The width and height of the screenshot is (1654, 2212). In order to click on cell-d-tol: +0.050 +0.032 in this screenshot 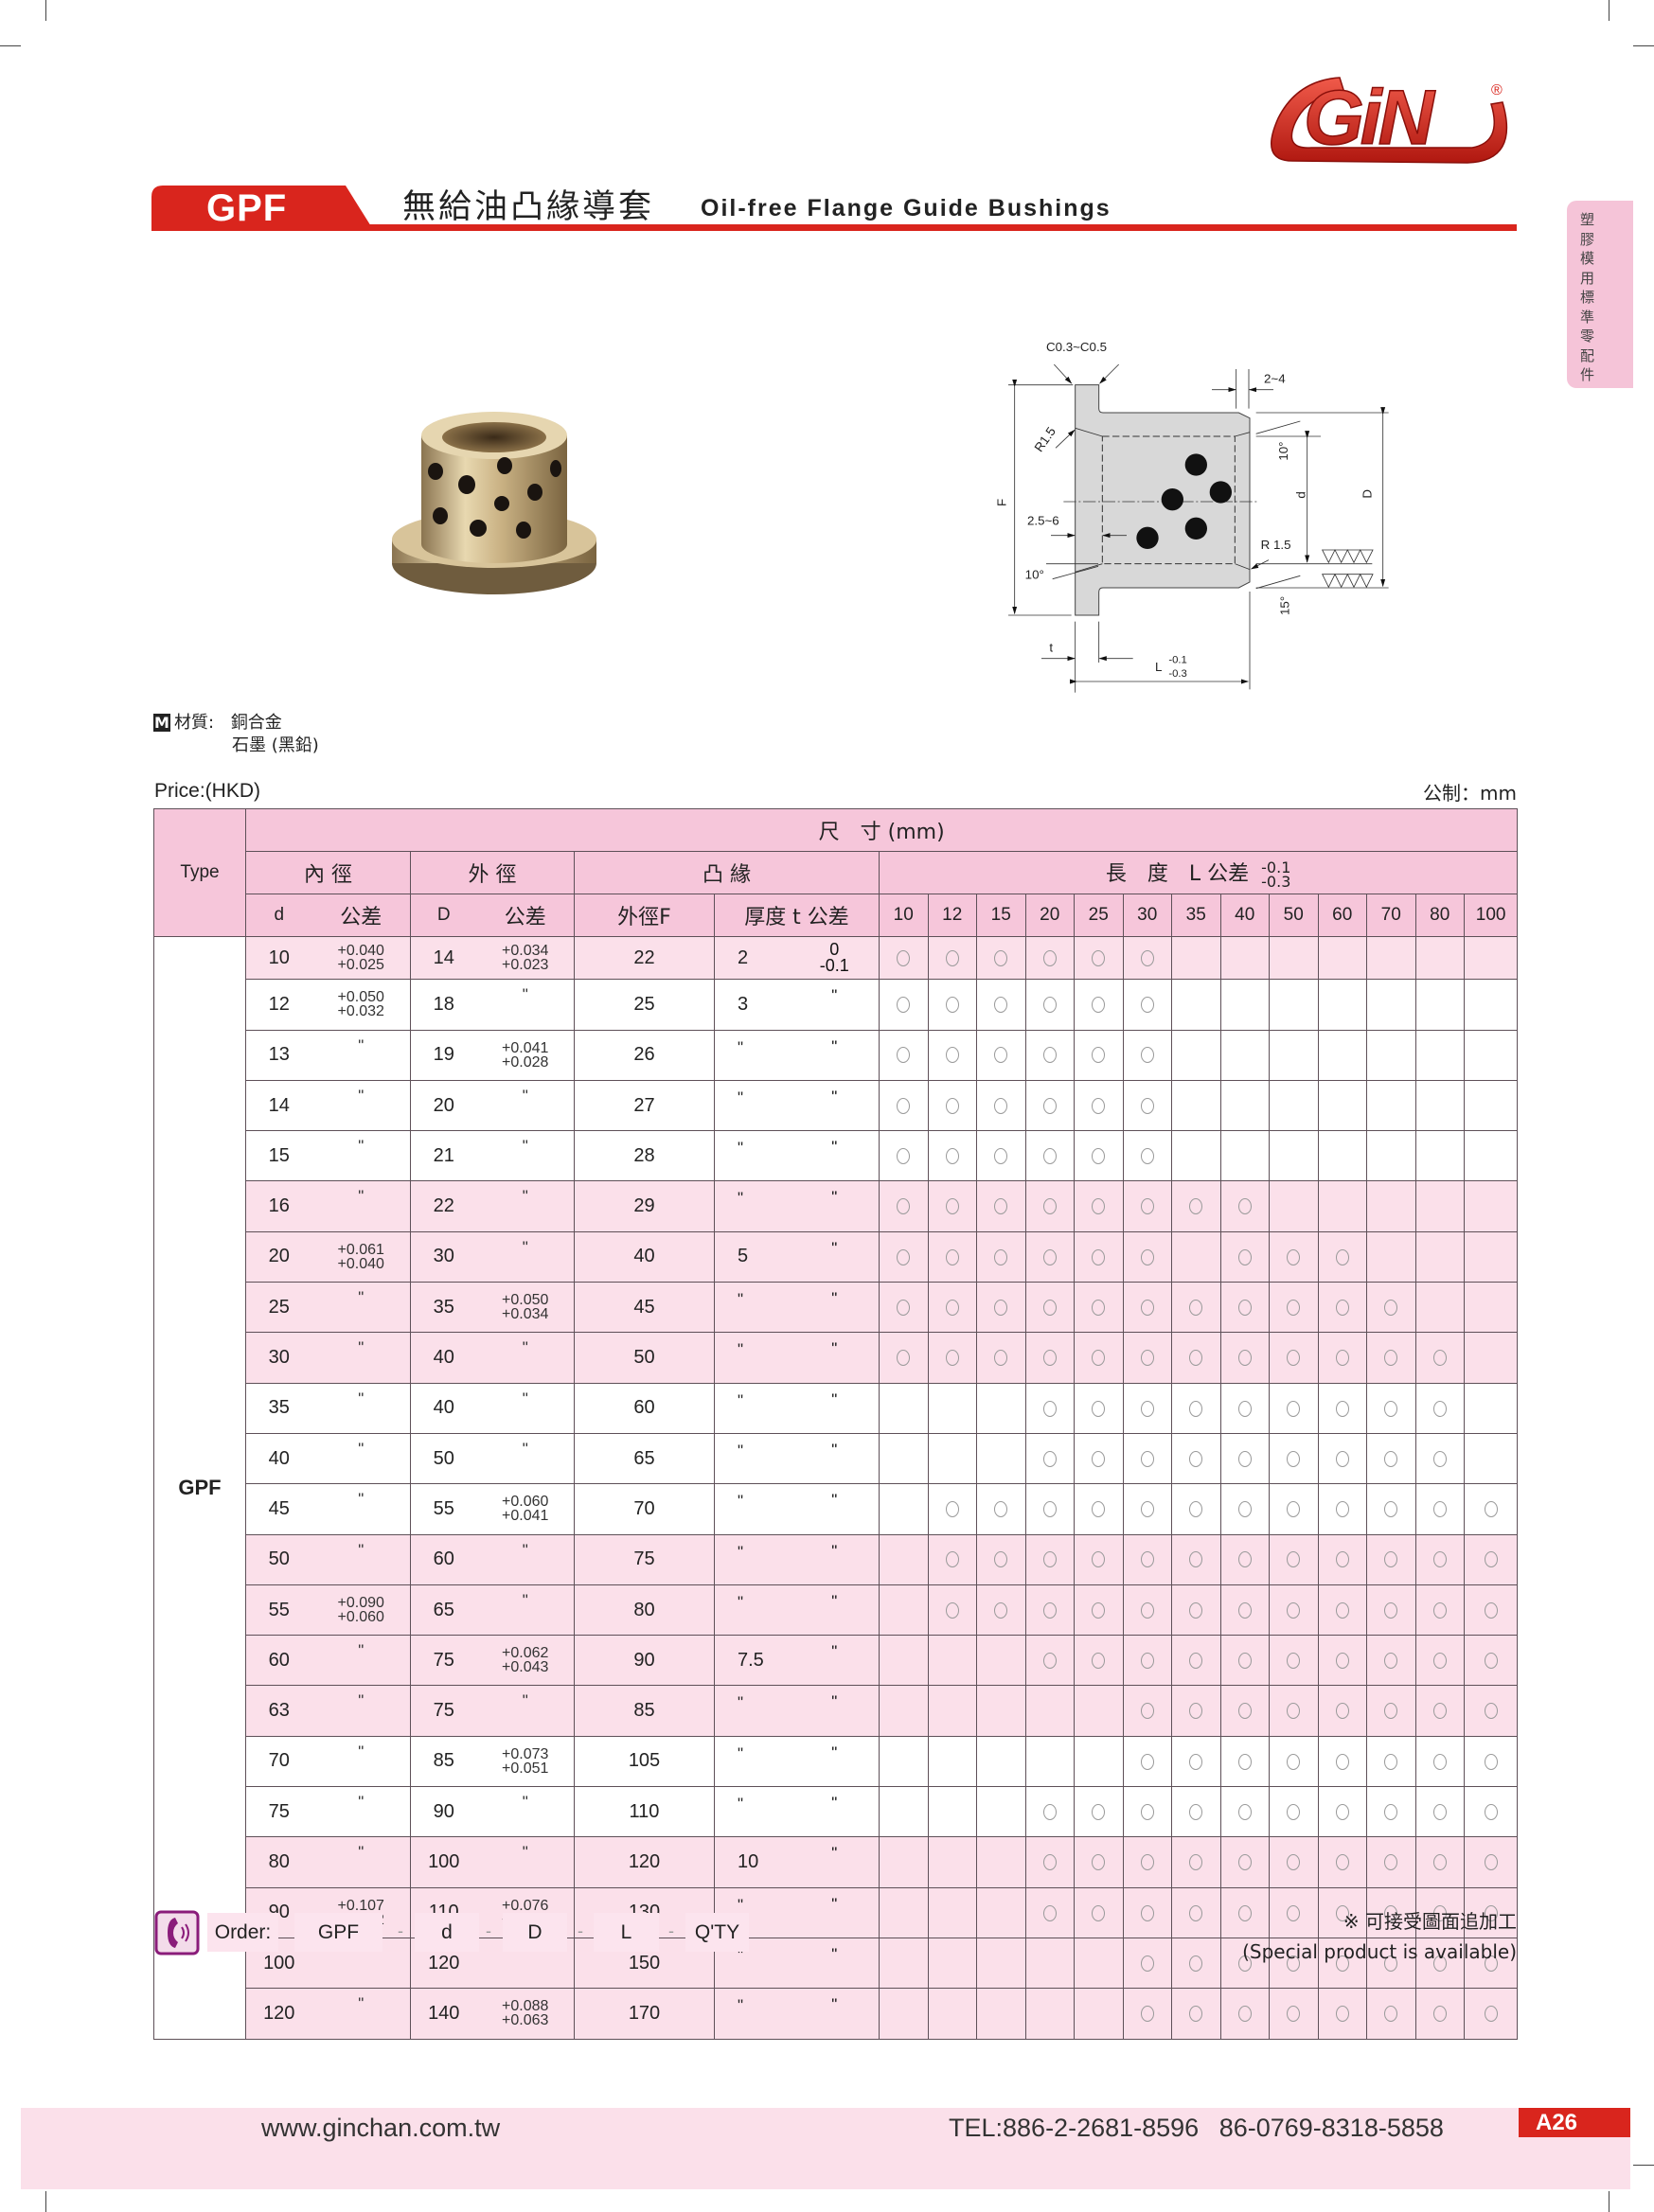, I will do `click(361, 1005)`.